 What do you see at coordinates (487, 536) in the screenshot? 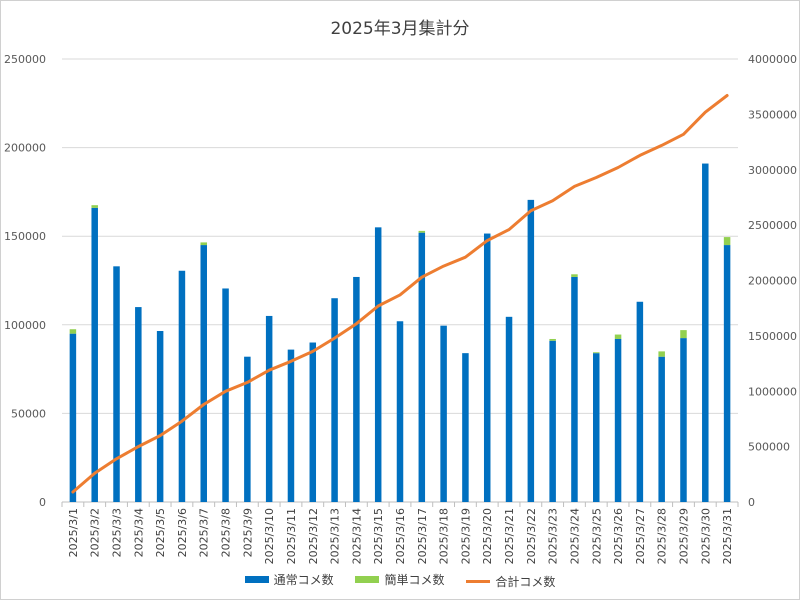
I see `x-tick-label: 2025/3/20` at bounding box center [487, 536].